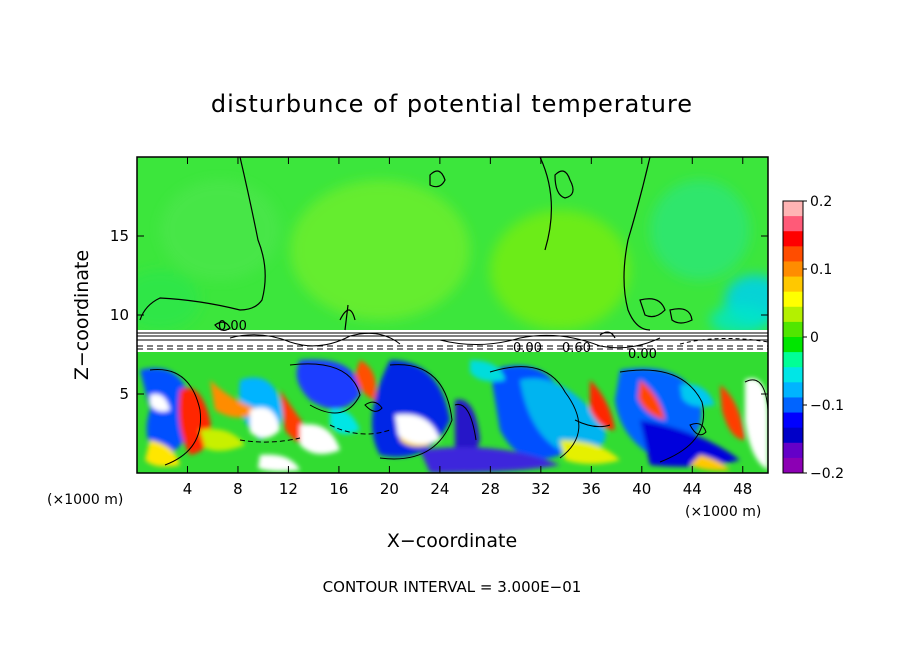  I want to click on chart-title: disturbunce of potential temperature, so click(452, 104).